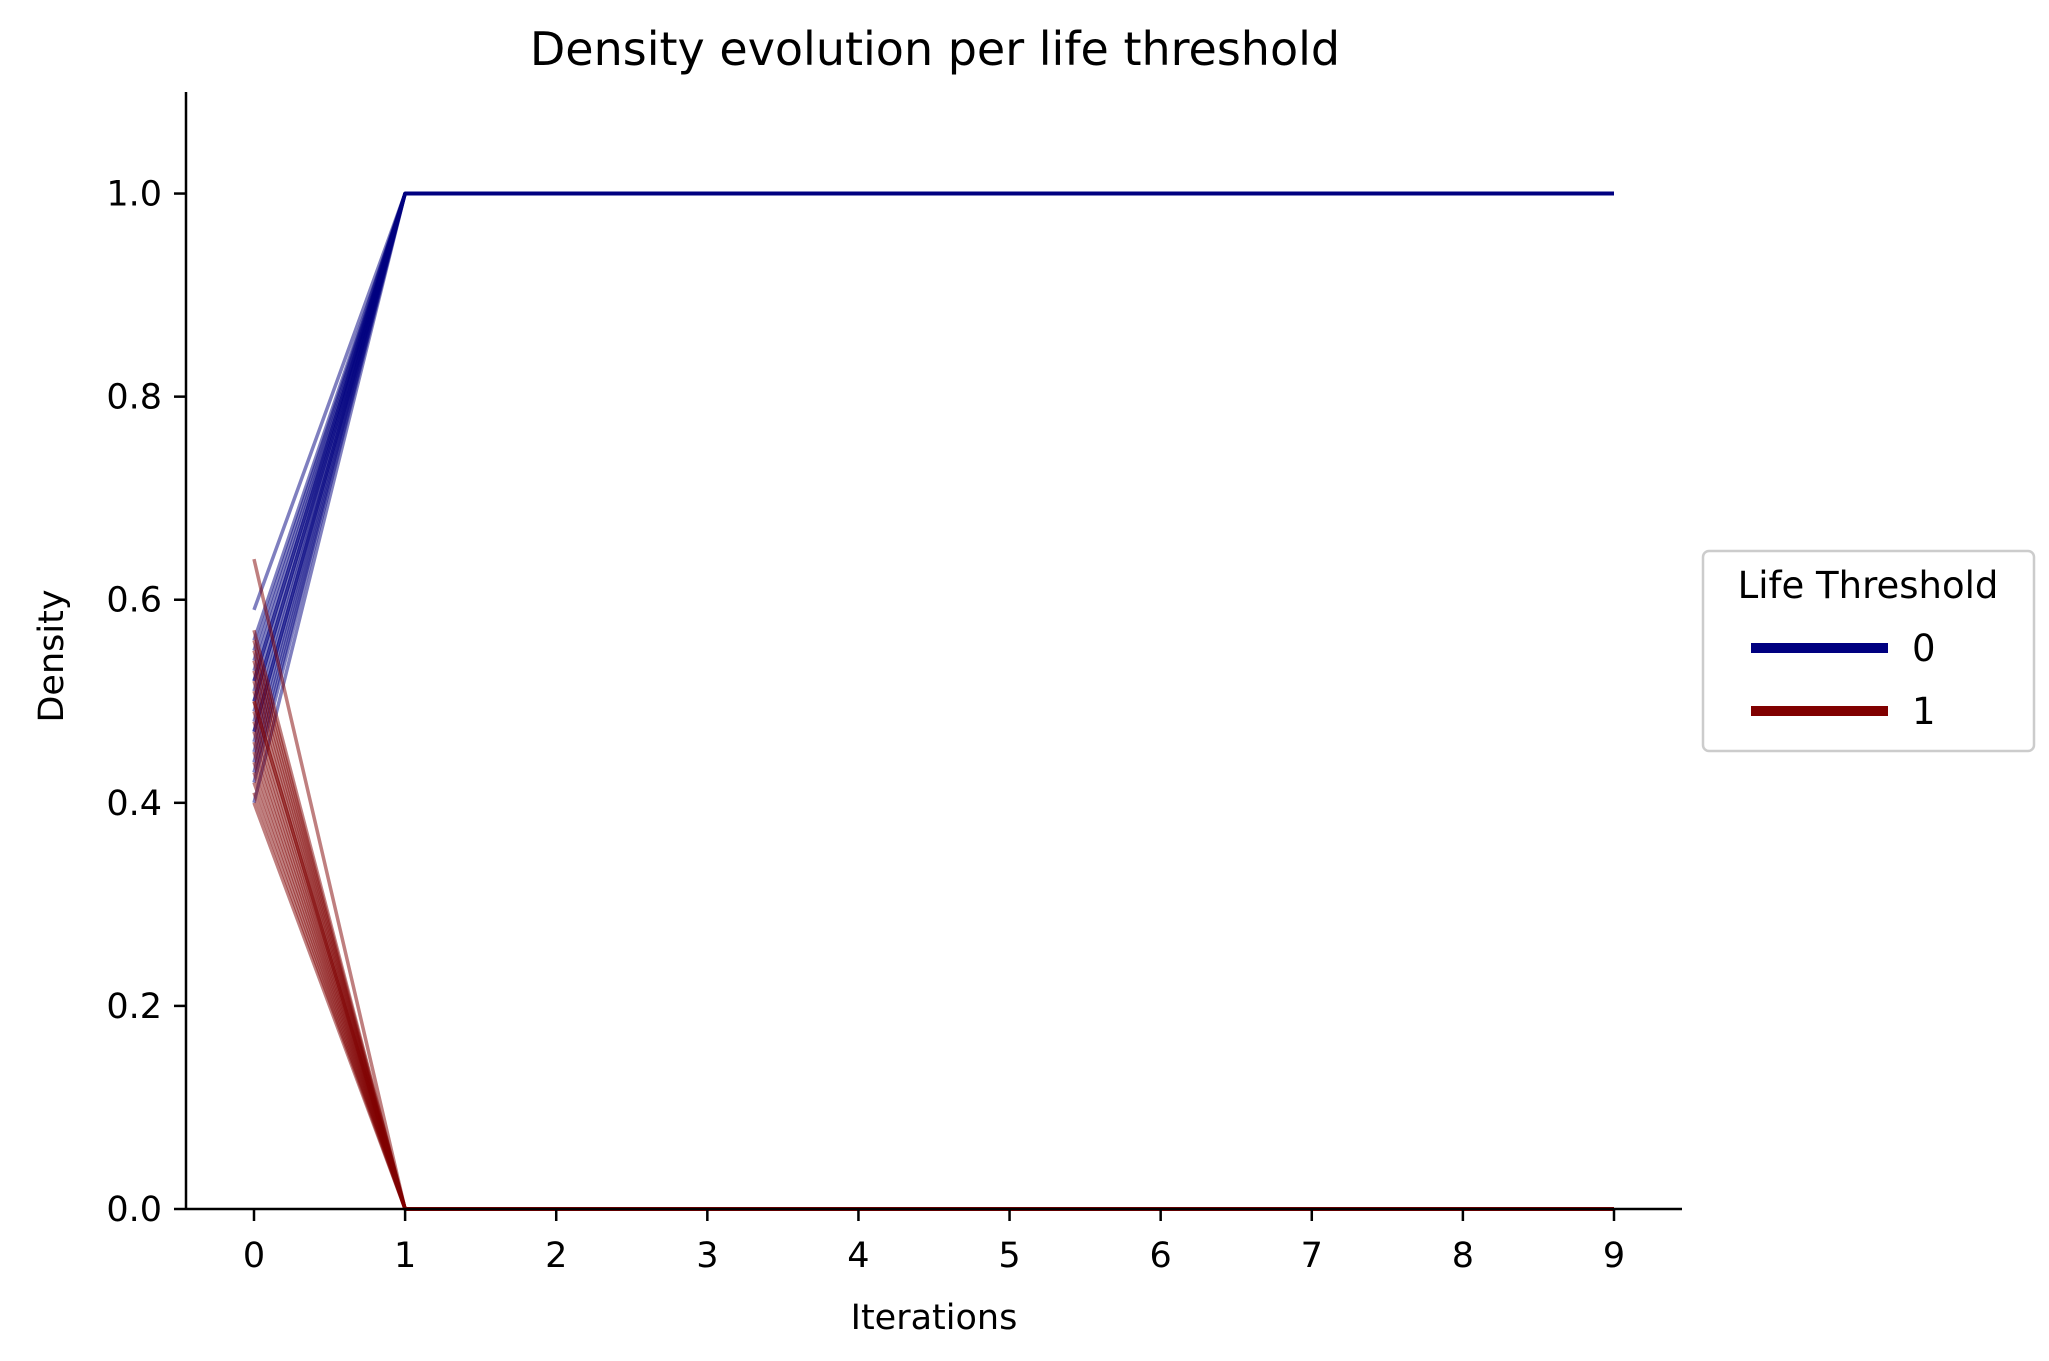 Image resolution: width=2049 pixels, height=1361 pixels. What do you see at coordinates (1868, 651) in the screenshot?
I see `legend: Life Threshold 0 1` at bounding box center [1868, 651].